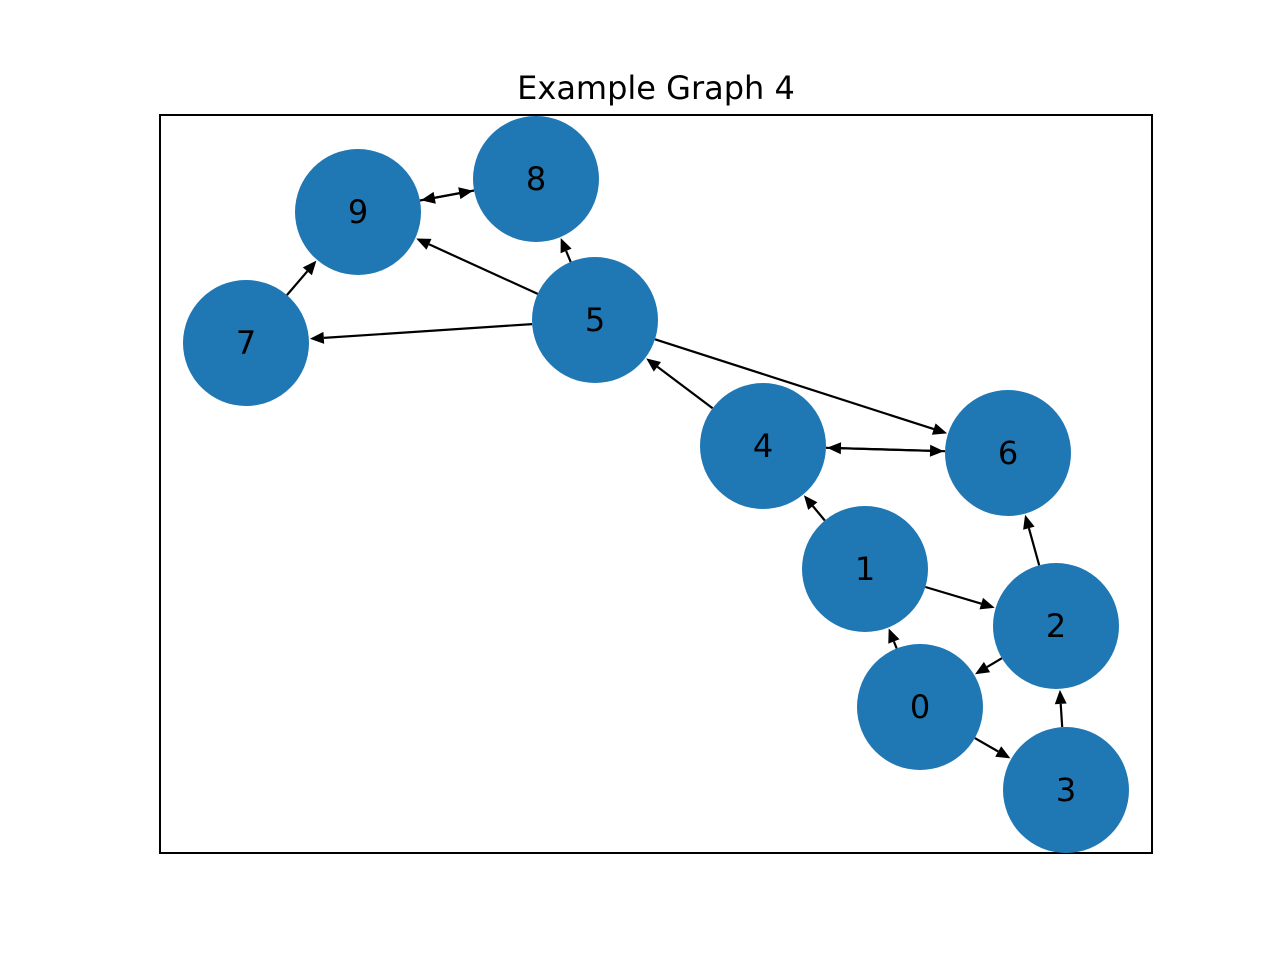 This screenshot has width=1280, height=960. I want to click on node-9: 9, so click(358, 212).